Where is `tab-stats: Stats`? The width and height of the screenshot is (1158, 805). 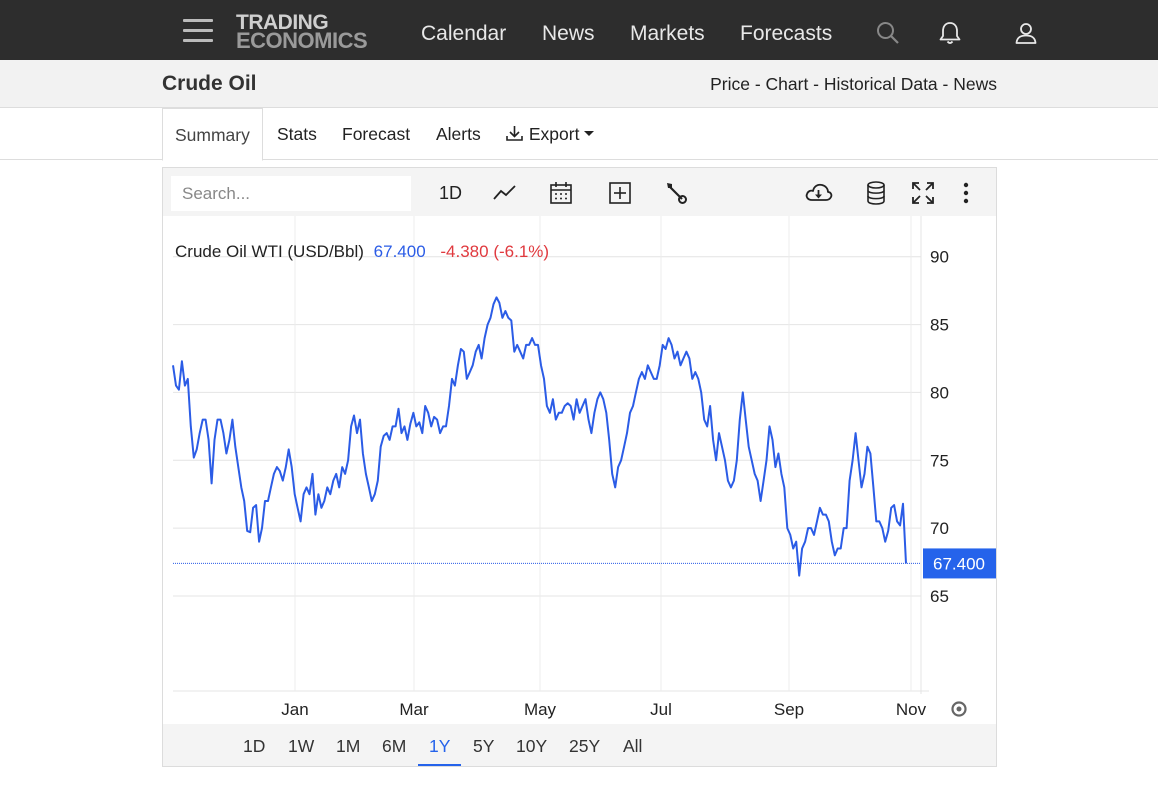 tab-stats: Stats is located at coordinates (297, 134).